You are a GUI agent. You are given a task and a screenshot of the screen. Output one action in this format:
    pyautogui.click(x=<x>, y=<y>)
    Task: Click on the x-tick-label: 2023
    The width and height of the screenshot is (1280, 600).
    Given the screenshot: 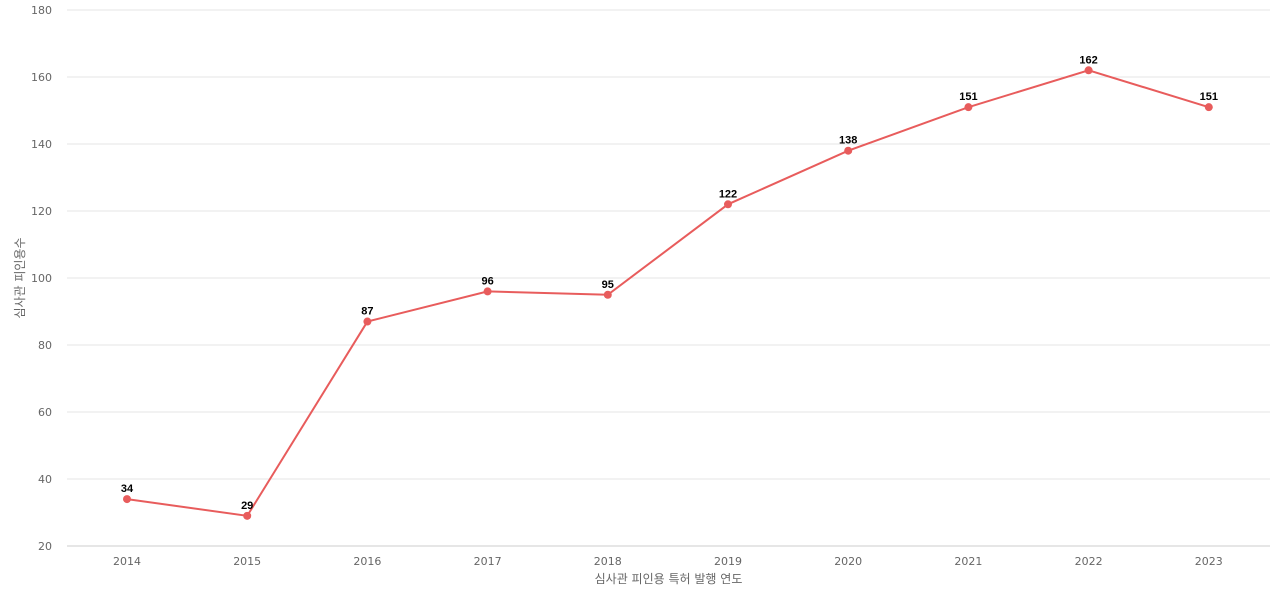 What is the action you would take?
    pyautogui.click(x=1209, y=561)
    